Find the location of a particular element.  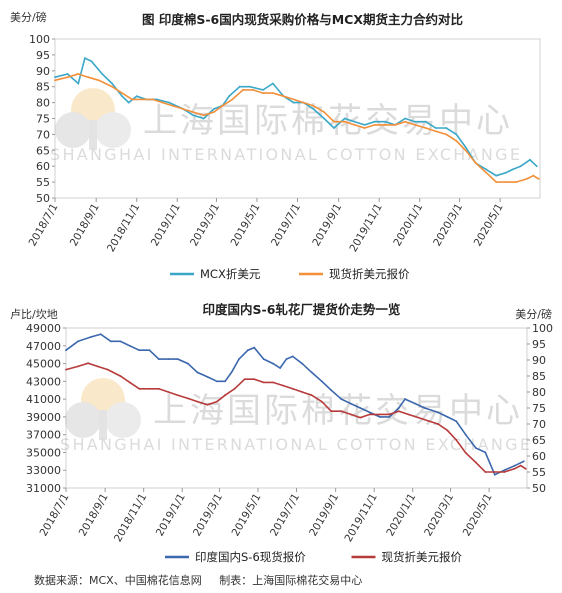

footer: 数据来源：MCX、中国棉花信息网 制表：上海国际棉花交易中心 is located at coordinates (205, 580).